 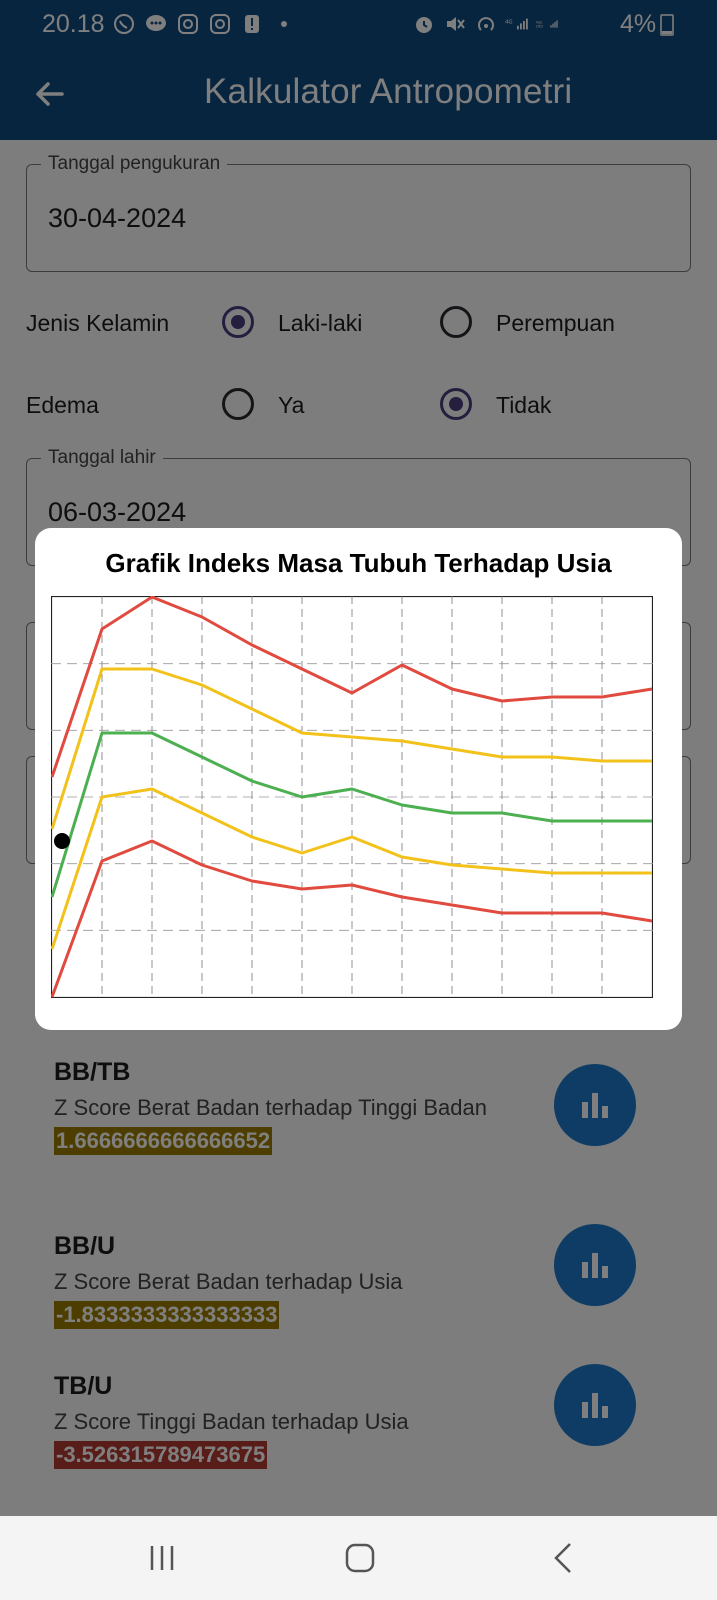 I want to click on chevron-left-icon, so click(x=562, y=1558).